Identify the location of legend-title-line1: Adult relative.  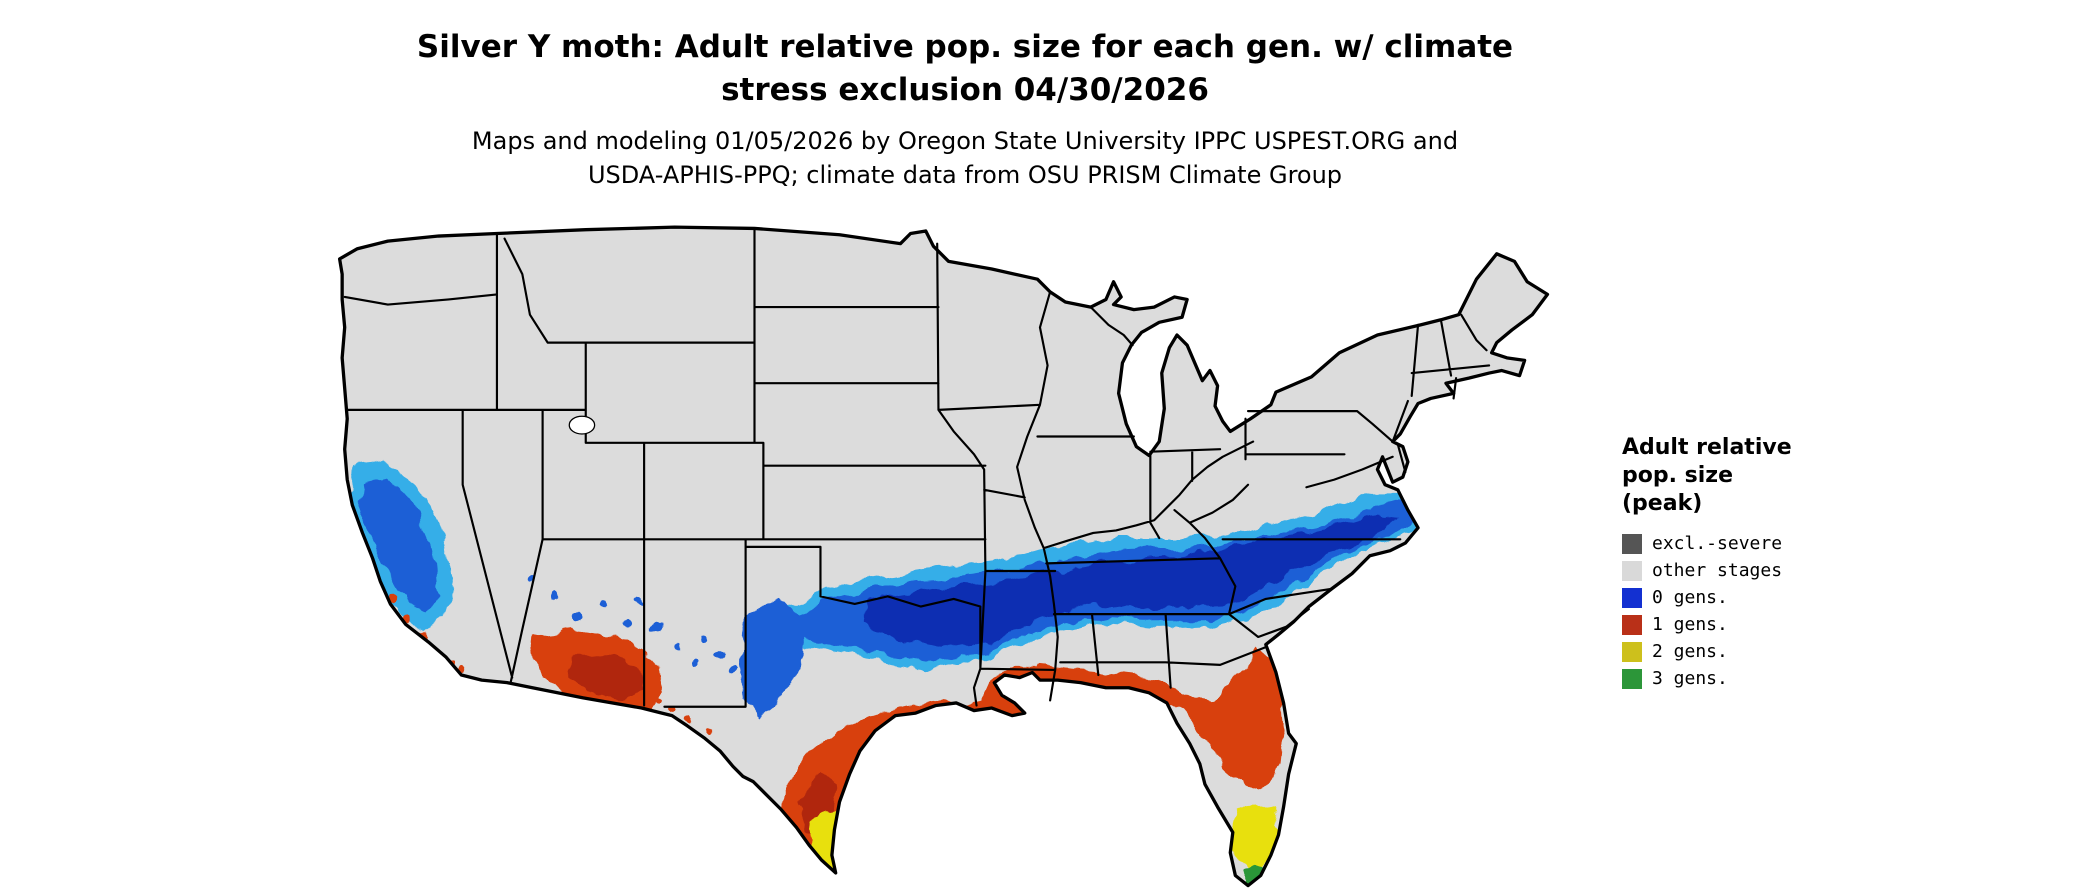
(1707, 447).